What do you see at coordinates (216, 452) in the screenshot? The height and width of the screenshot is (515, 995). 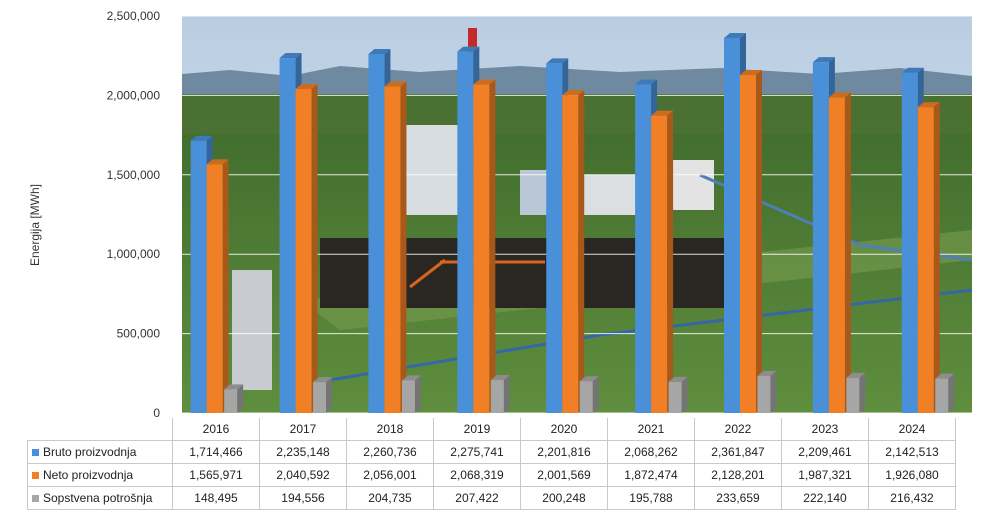 I see `data-label: 1,714,466` at bounding box center [216, 452].